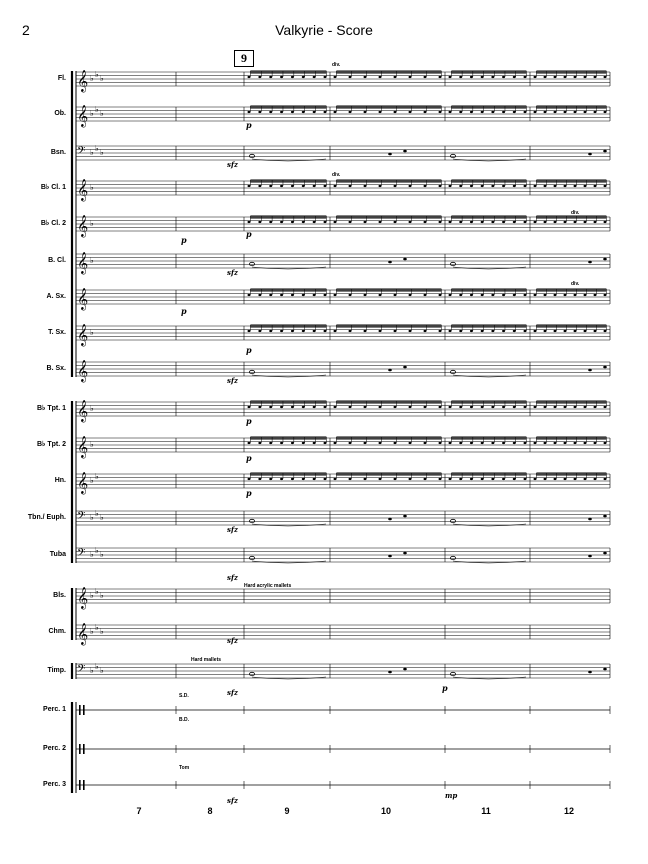 The image size is (648, 864). Describe the element at coordinates (56, 670) in the screenshot. I see `instrument-label-timp: Timp.` at that location.